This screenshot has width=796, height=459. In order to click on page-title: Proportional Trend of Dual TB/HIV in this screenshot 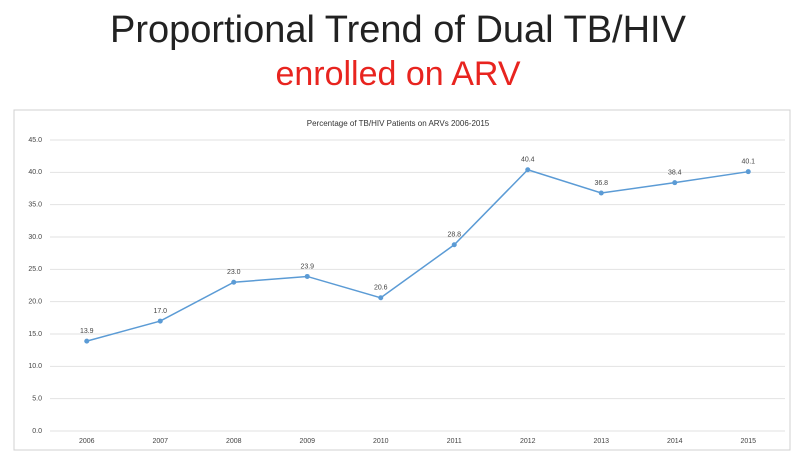, I will do `click(398, 30)`.